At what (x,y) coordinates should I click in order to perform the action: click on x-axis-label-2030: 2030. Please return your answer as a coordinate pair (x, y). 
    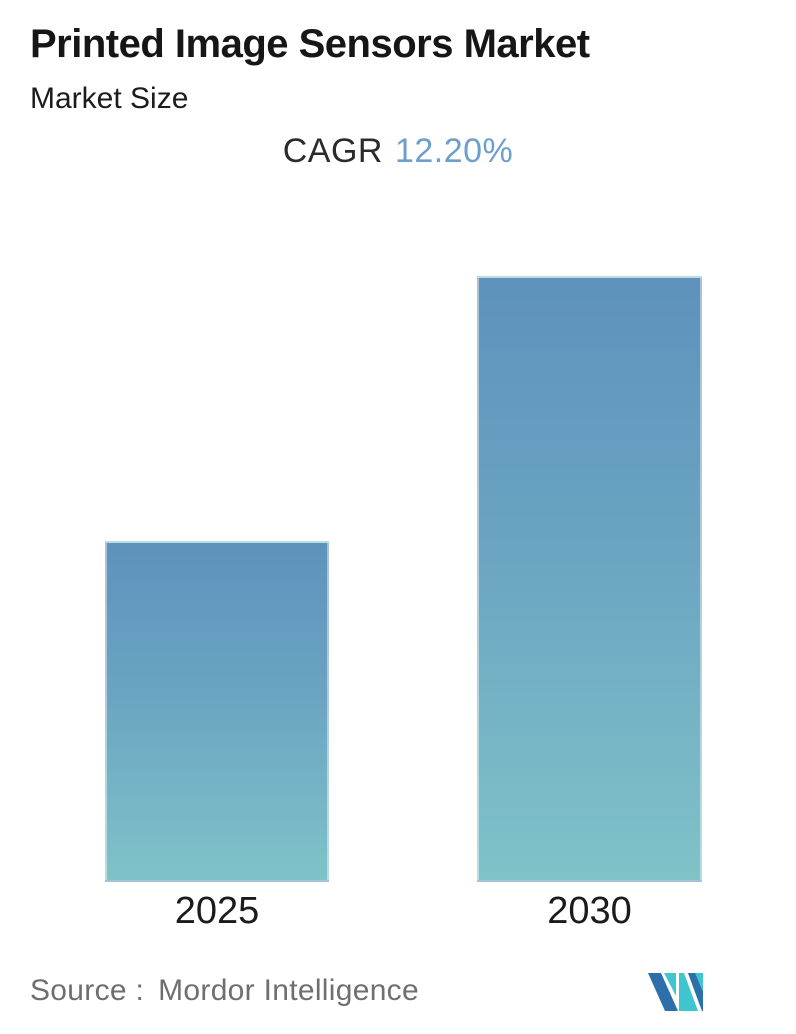
    Looking at the image, I should click on (589, 911).